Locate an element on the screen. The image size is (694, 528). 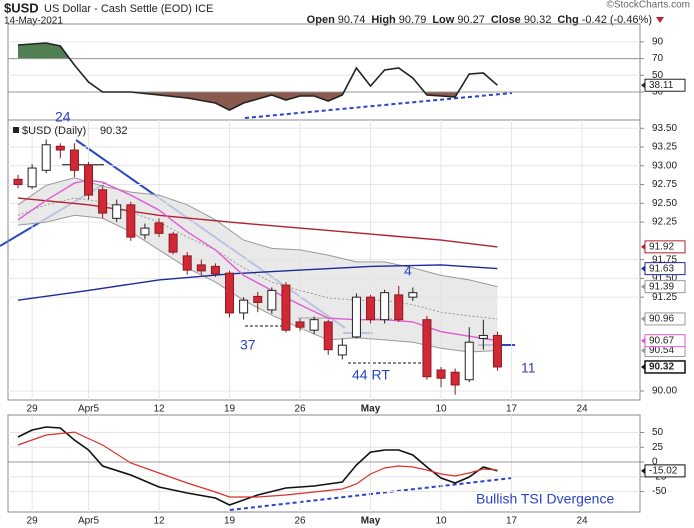
annotation: 11 is located at coordinates (528, 368).